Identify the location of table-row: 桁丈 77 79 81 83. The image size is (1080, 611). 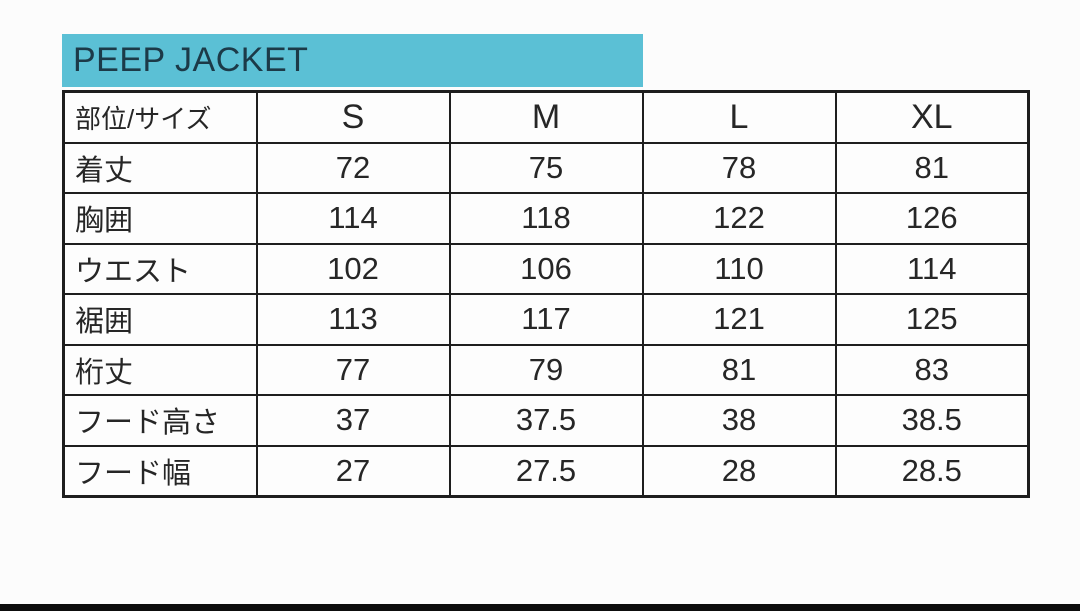
(546, 369).